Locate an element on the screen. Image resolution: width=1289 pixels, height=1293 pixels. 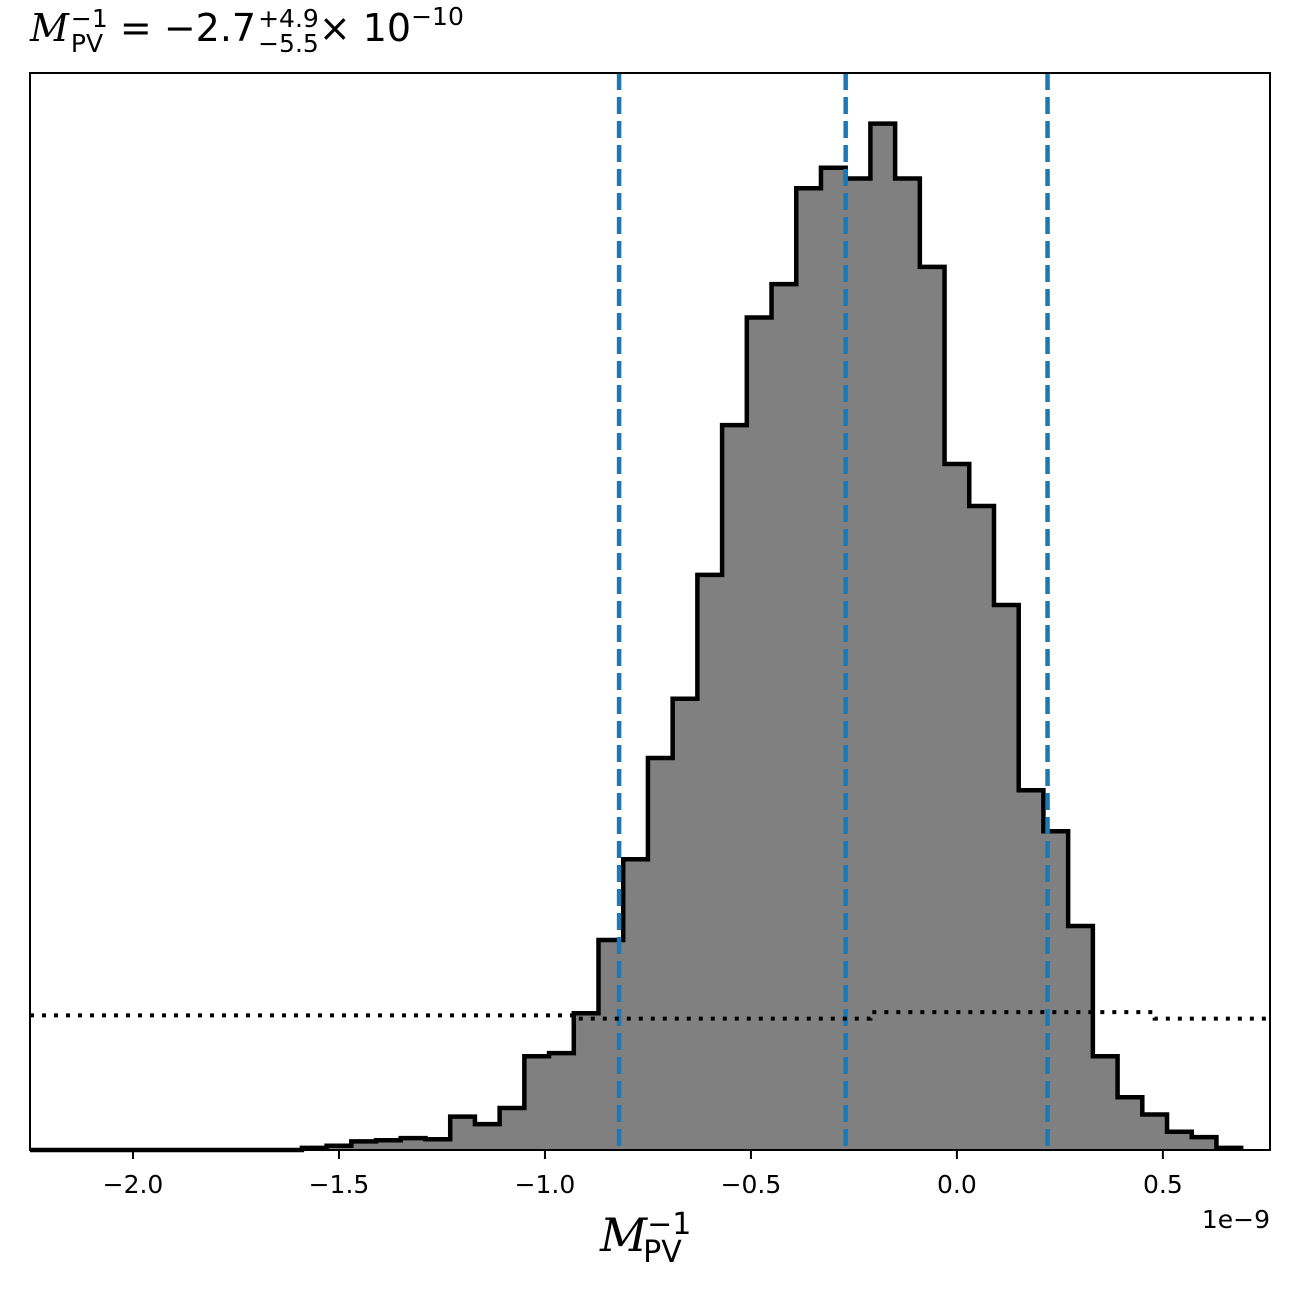
x-tick-label: −0.5 is located at coordinates (751, 1184).